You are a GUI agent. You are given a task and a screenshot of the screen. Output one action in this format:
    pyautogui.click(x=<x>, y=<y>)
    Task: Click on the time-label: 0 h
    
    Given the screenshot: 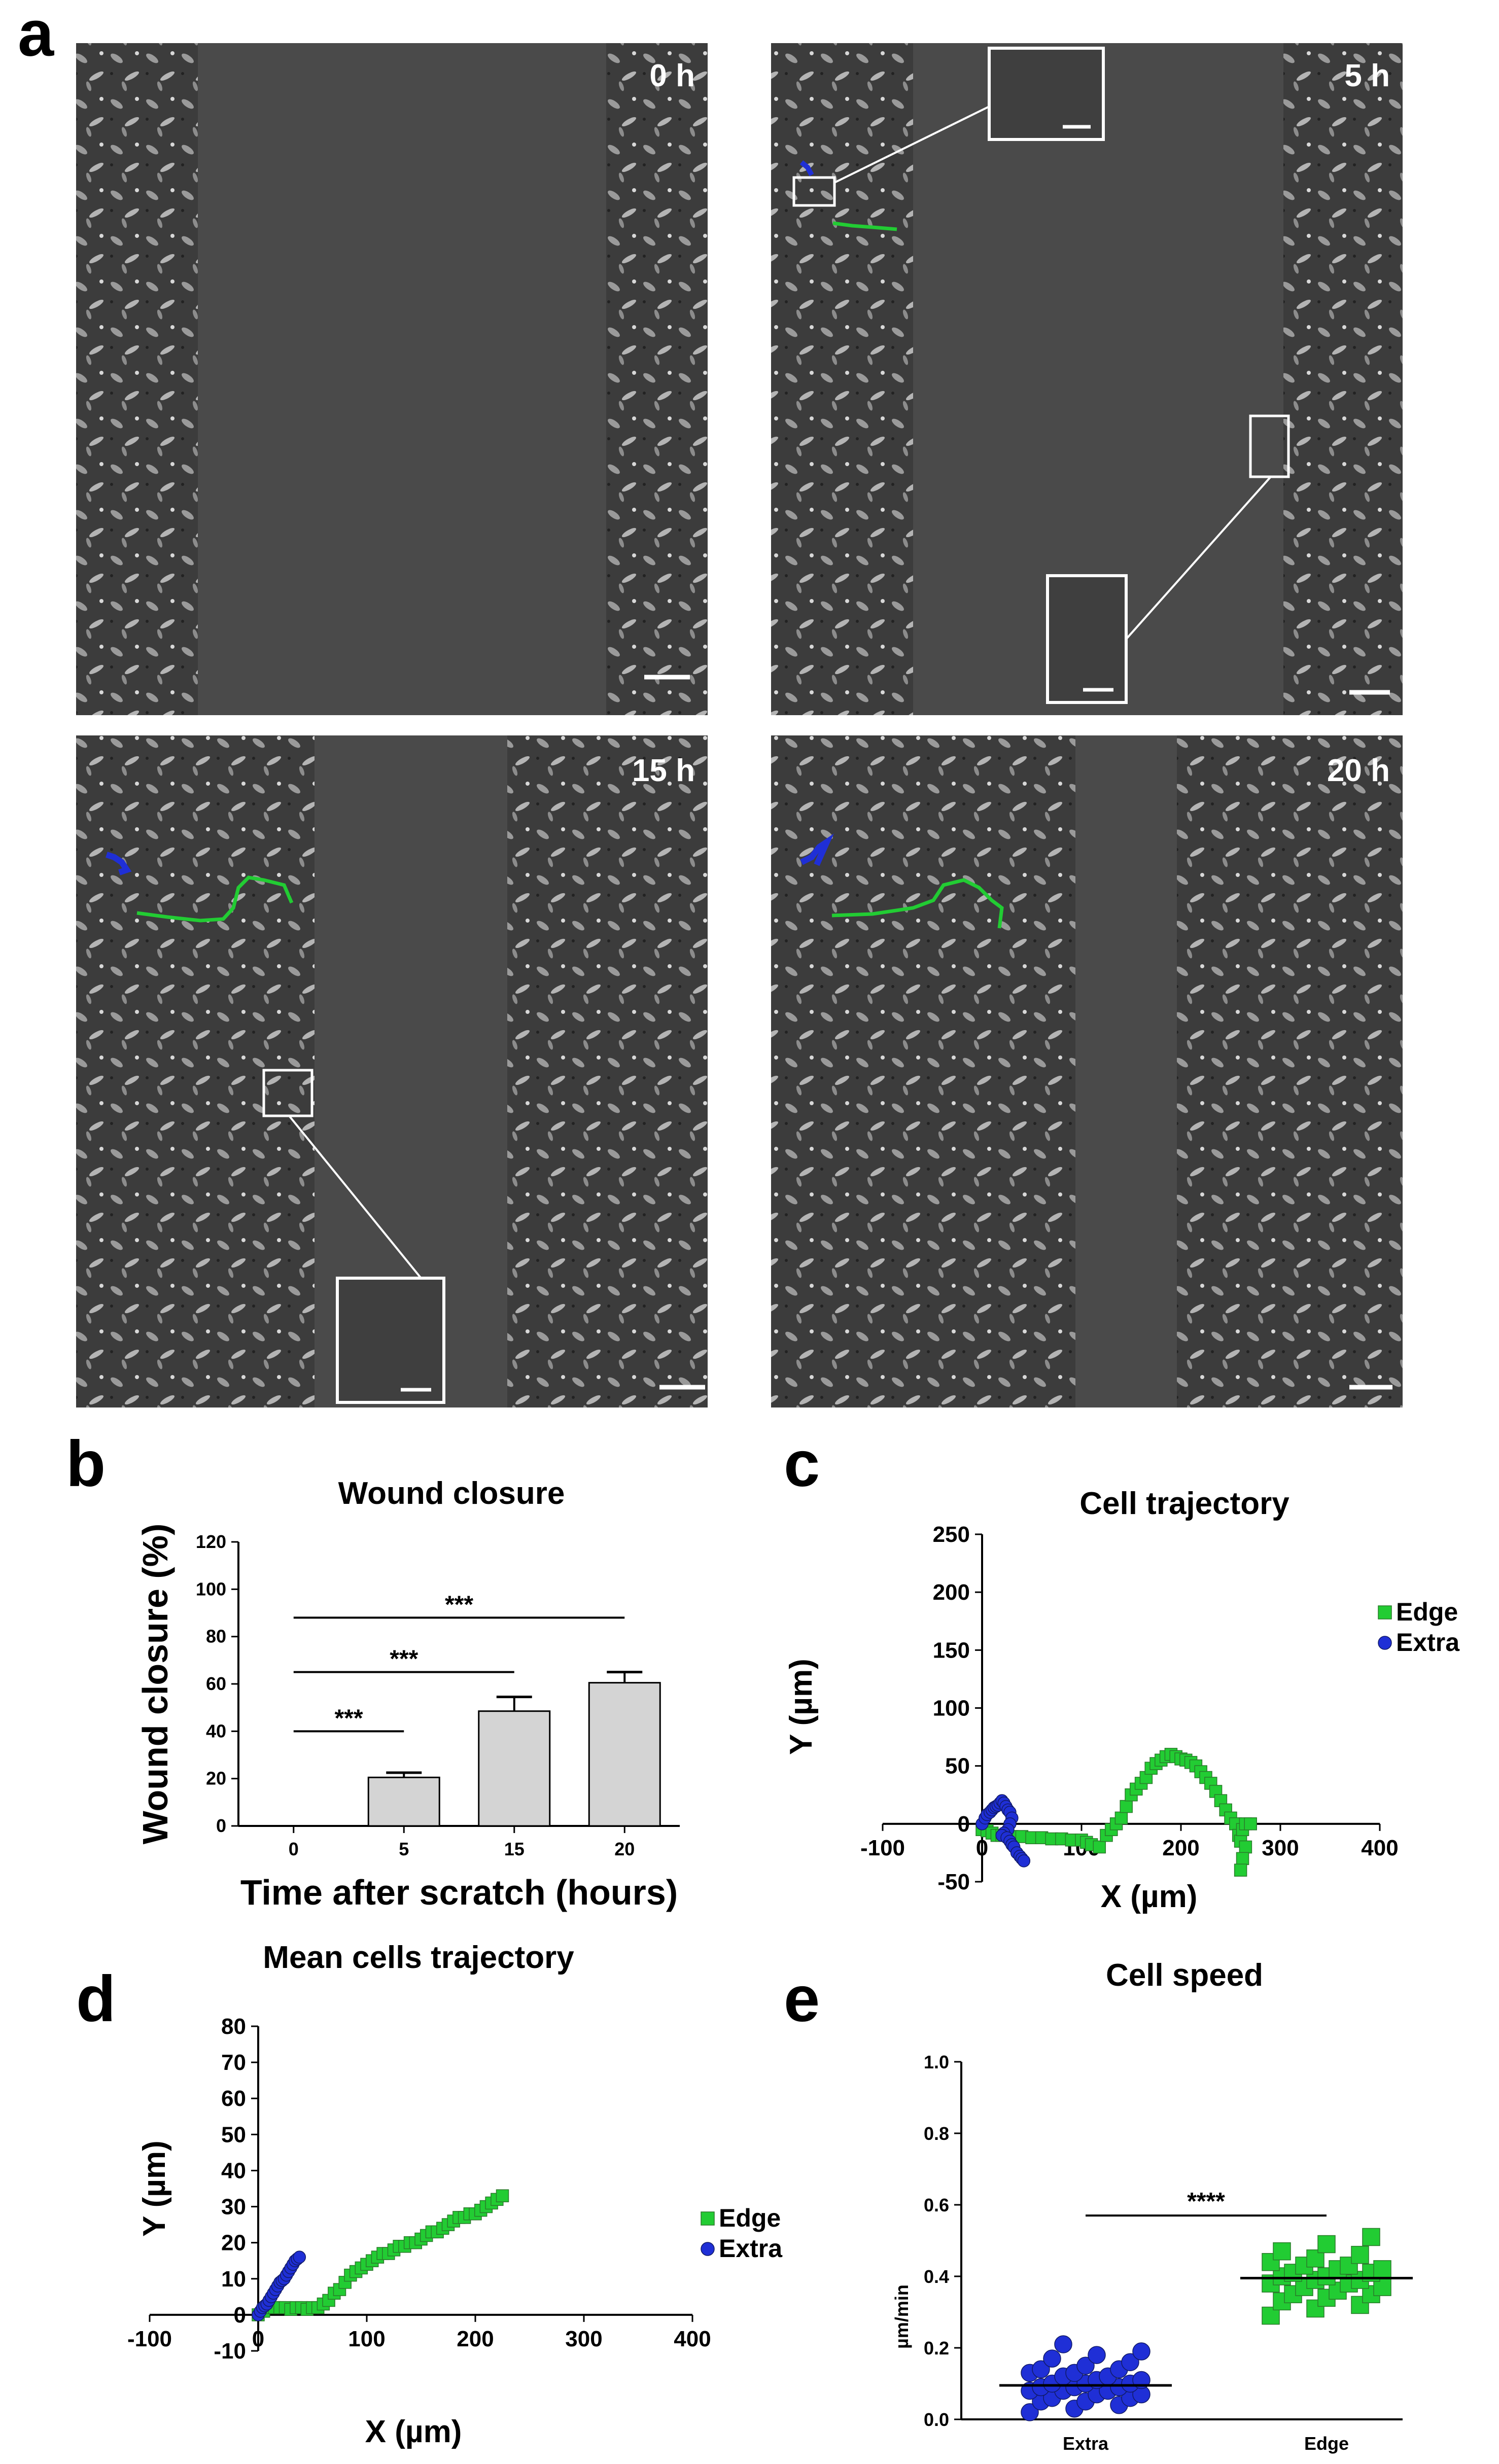 What is the action you would take?
    pyautogui.click(x=672, y=76)
    